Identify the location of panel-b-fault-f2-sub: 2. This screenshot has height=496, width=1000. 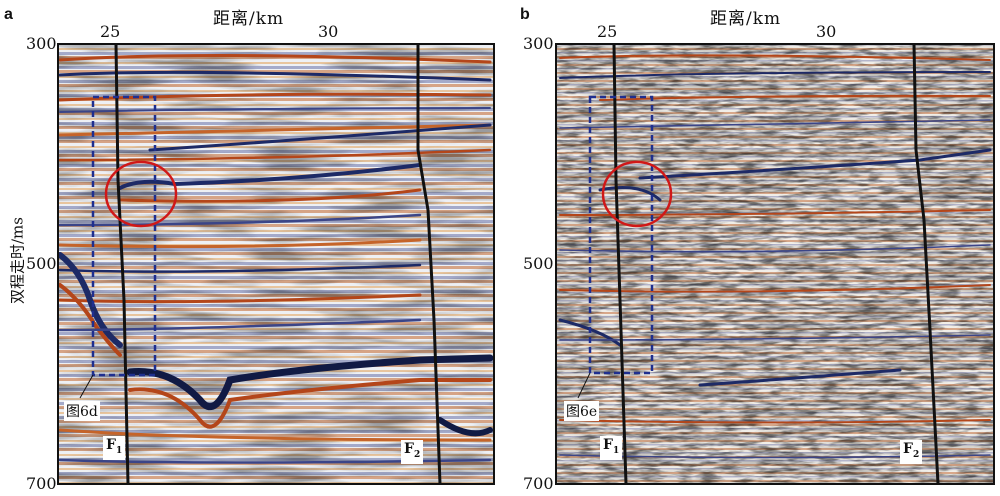
(916, 454).